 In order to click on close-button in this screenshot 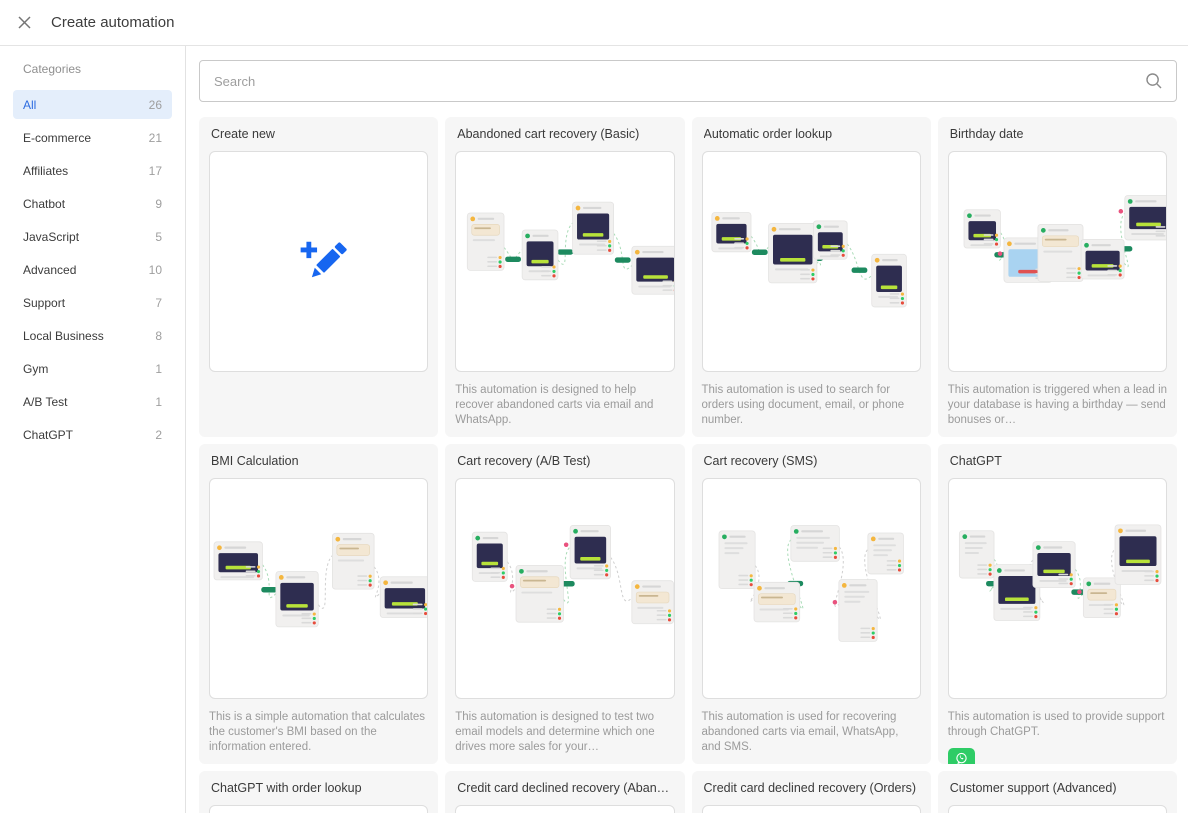, I will do `click(24, 23)`.